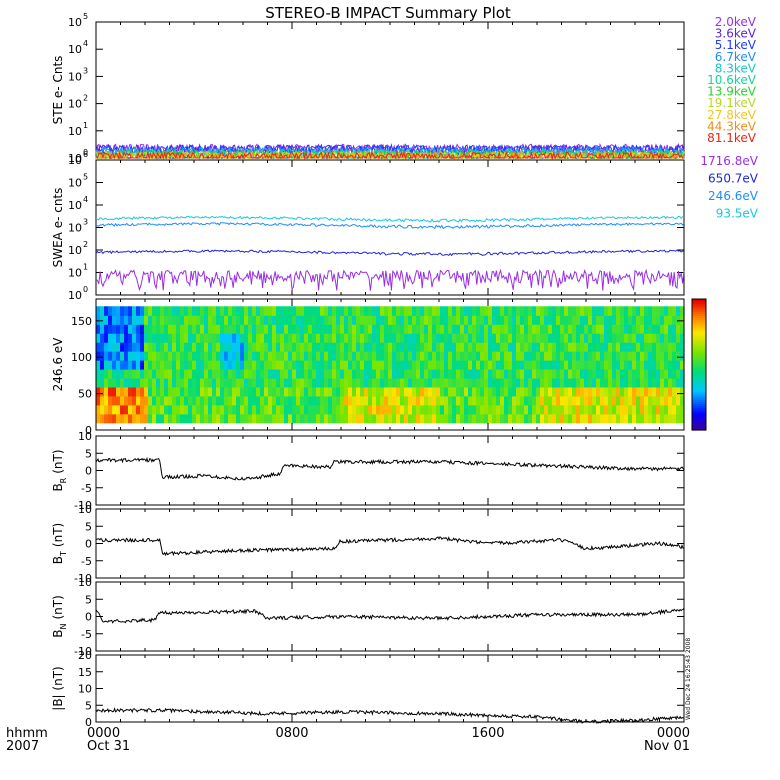  I want to click on pad-ylabel: 246.6 eV, so click(58, 364).